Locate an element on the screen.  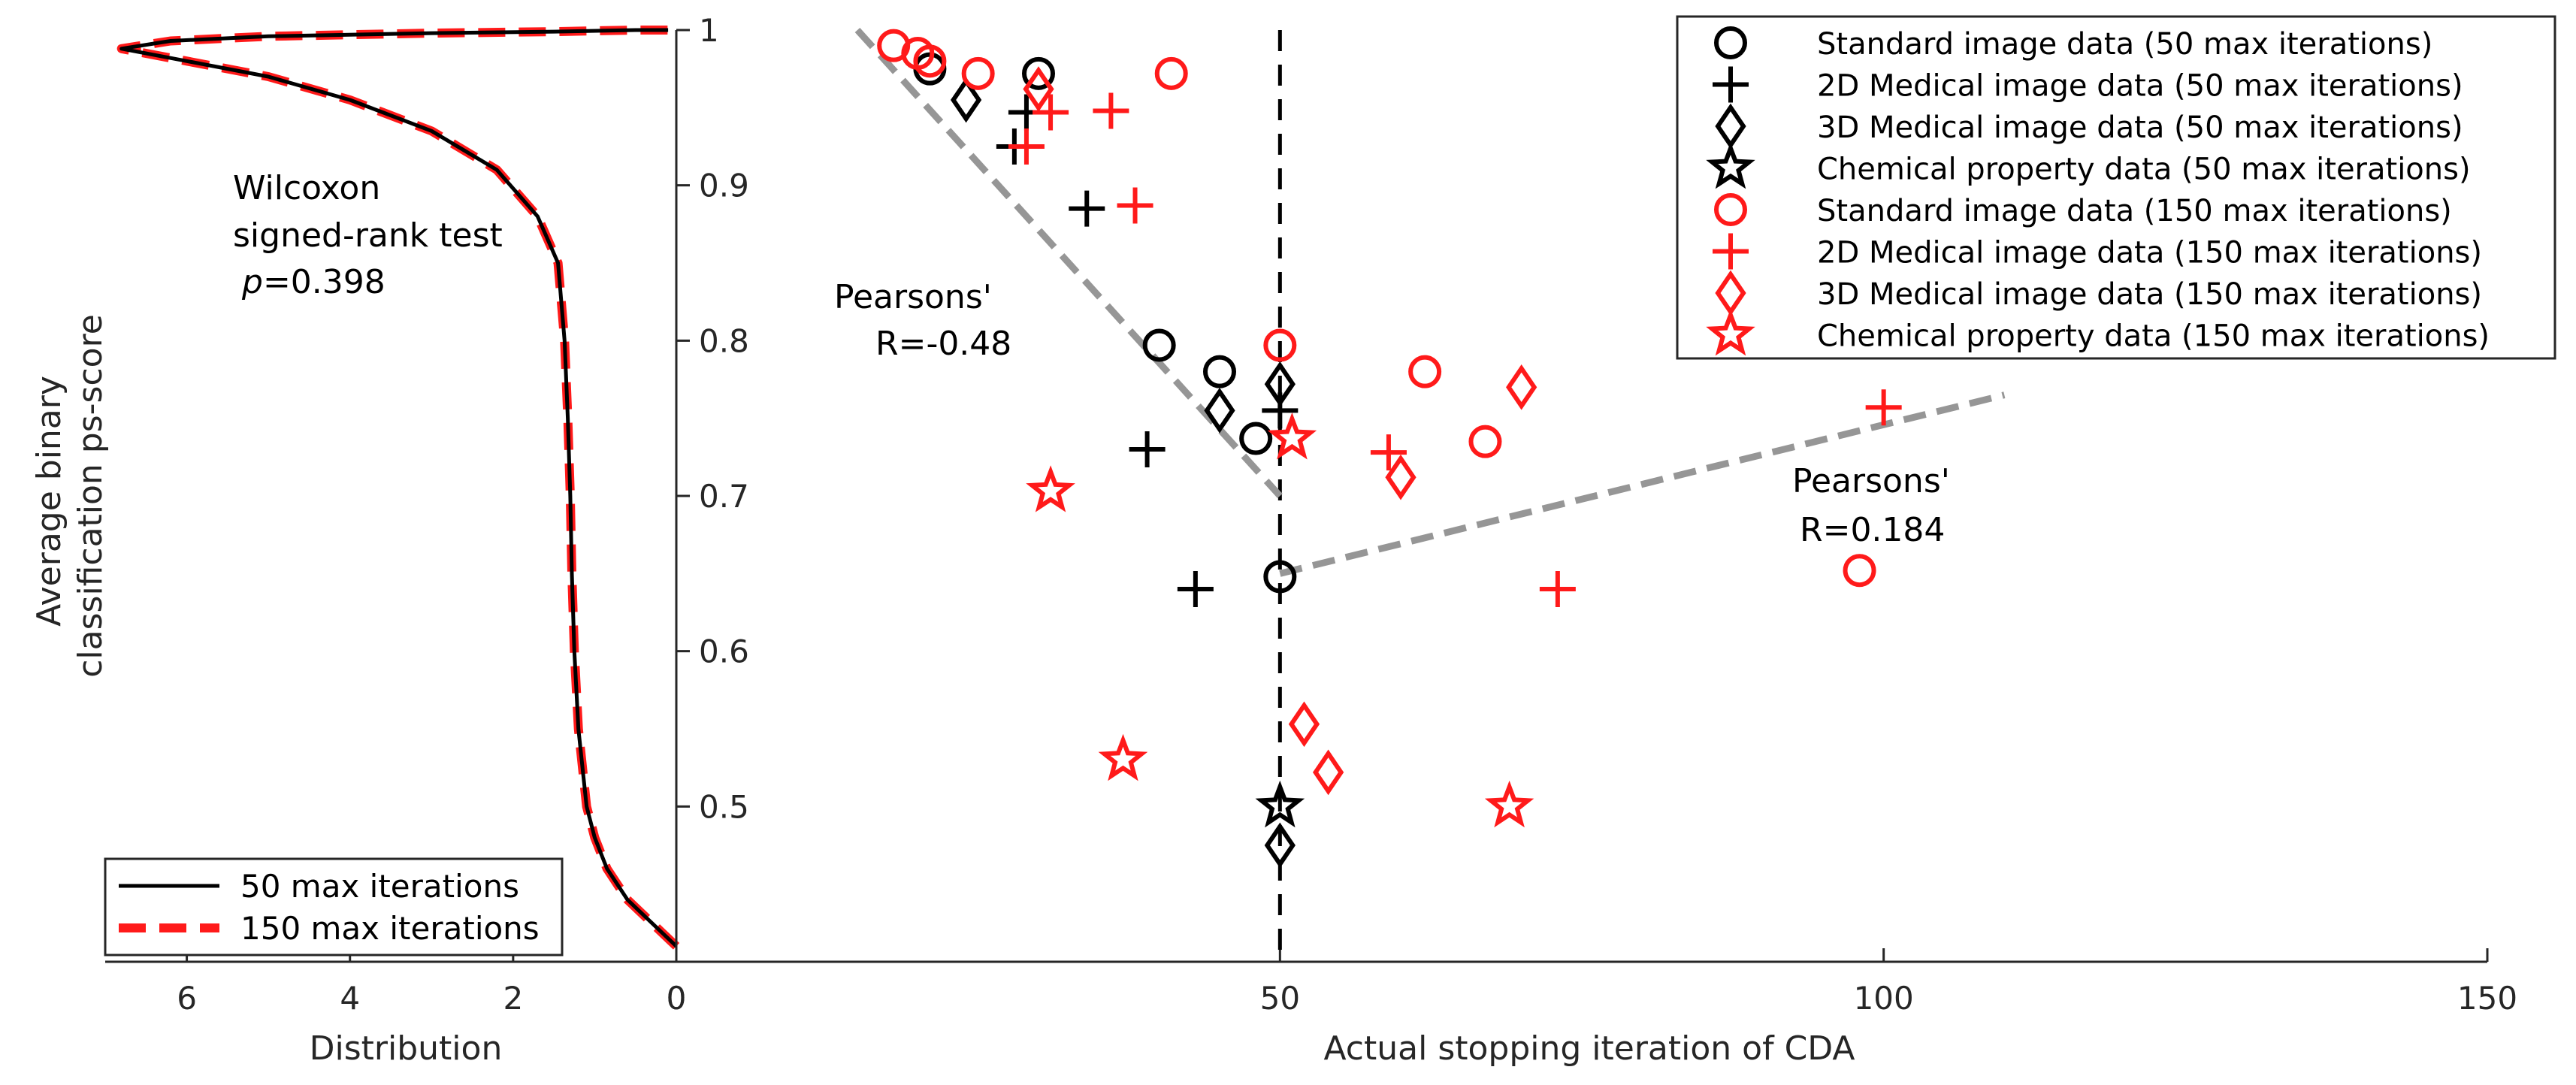
pearson-negative-line-2: R=-0.48 is located at coordinates (943, 344).